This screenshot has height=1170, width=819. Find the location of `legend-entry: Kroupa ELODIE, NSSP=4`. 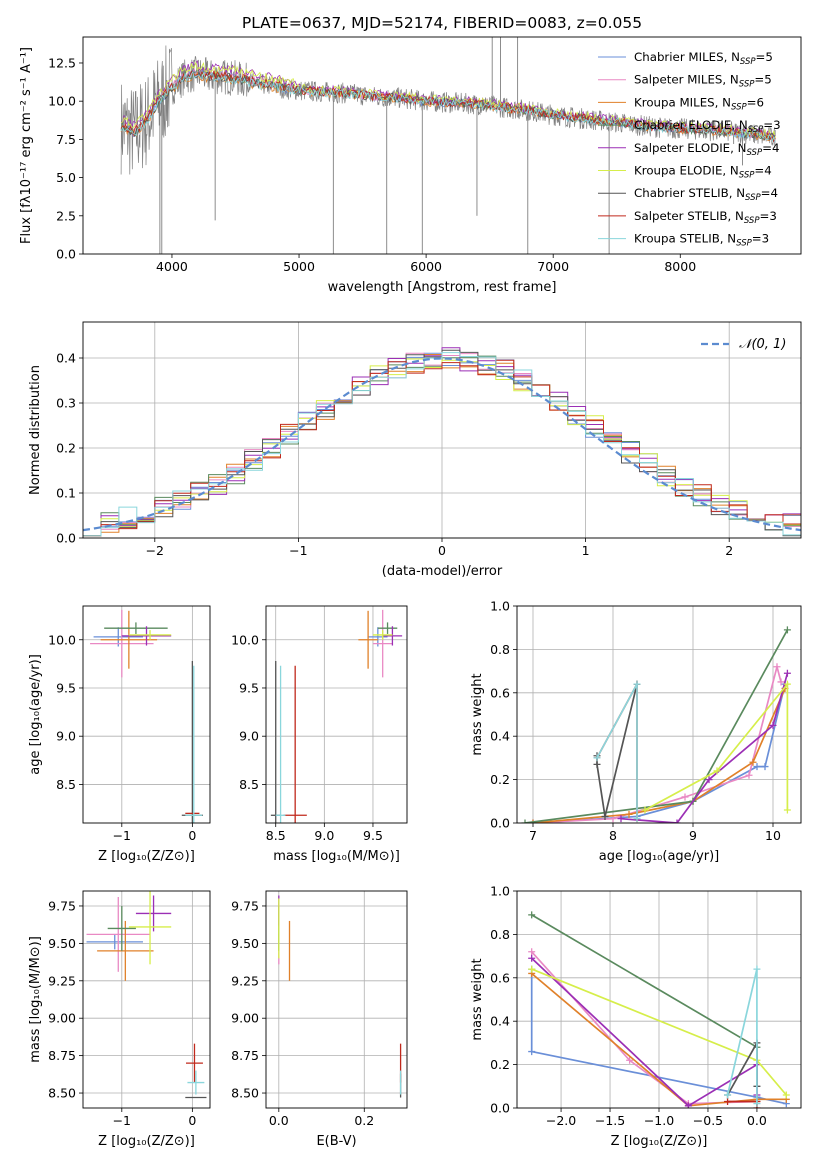

legend-entry: Kroupa ELODIE, NSSP=4 is located at coordinates (703, 172).